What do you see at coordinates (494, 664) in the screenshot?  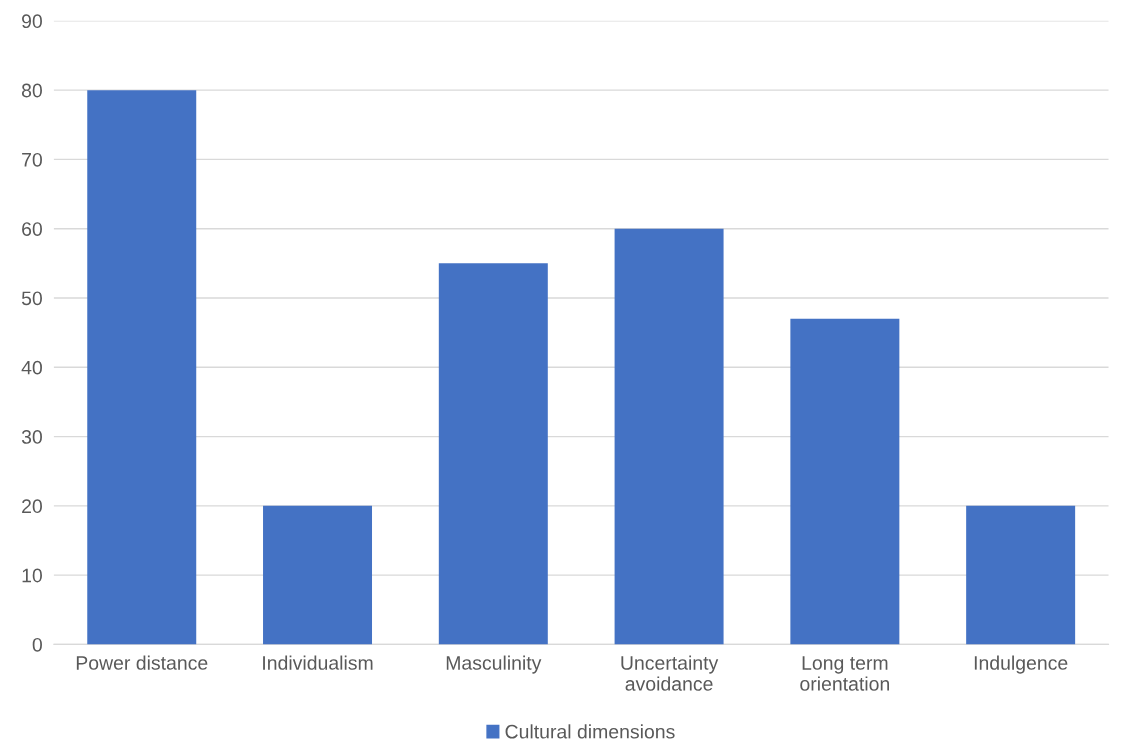 I see `x-tick-label: Masculinity` at bounding box center [494, 664].